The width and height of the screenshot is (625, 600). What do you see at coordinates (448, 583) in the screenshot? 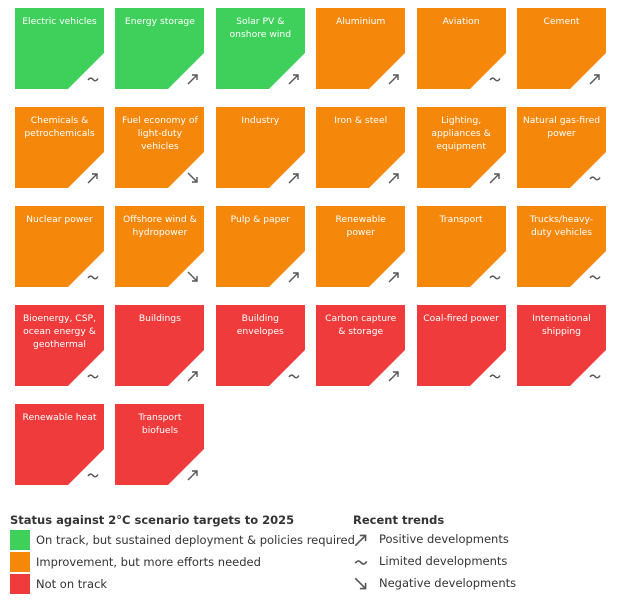
I see `trend-legend-label: Negative developments` at bounding box center [448, 583].